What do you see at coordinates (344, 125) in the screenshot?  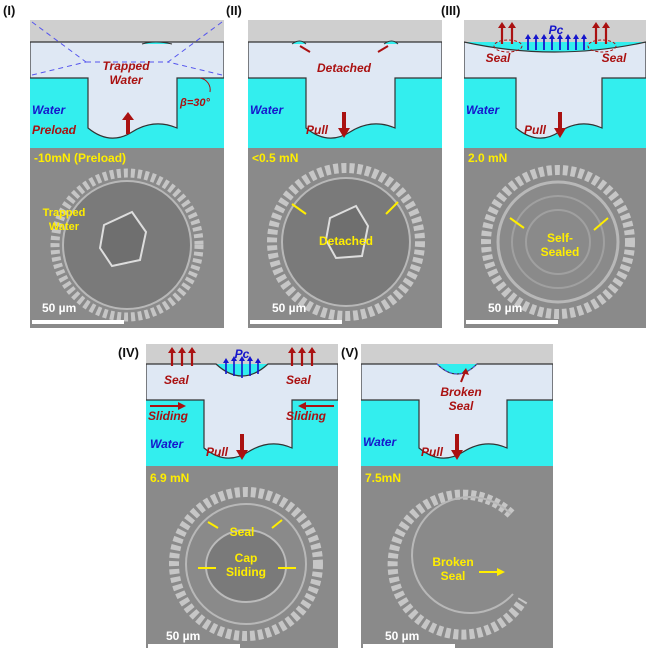 I see `pull-arrow` at bounding box center [344, 125].